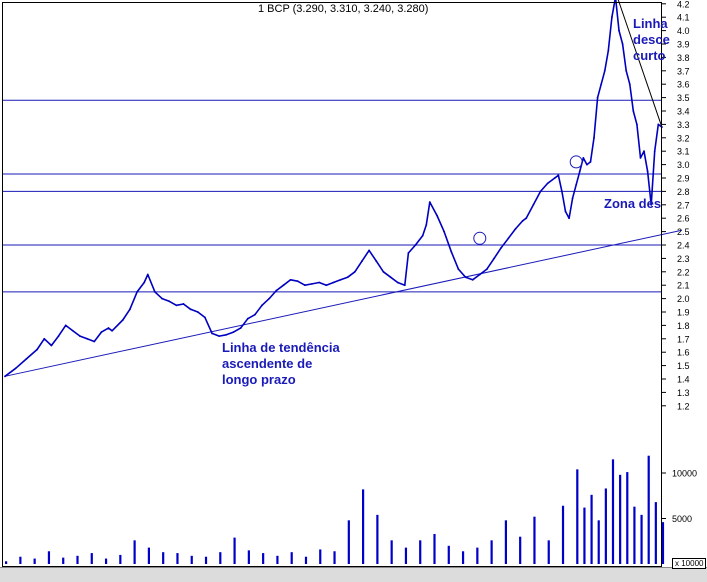 Image resolution: width=707 pixels, height=582 pixels. What do you see at coordinates (683, 152) in the screenshot?
I see `y-tick-label-13: 3.1` at bounding box center [683, 152].